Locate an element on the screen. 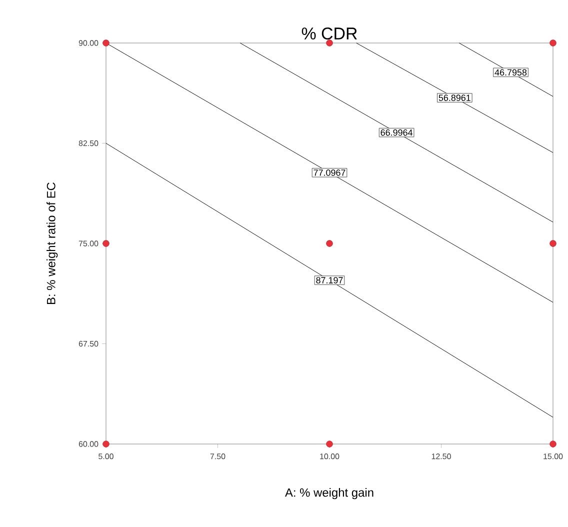 Image resolution: width=568 pixels, height=527 pixels. chart-title: % CDR is located at coordinates (329, 34).